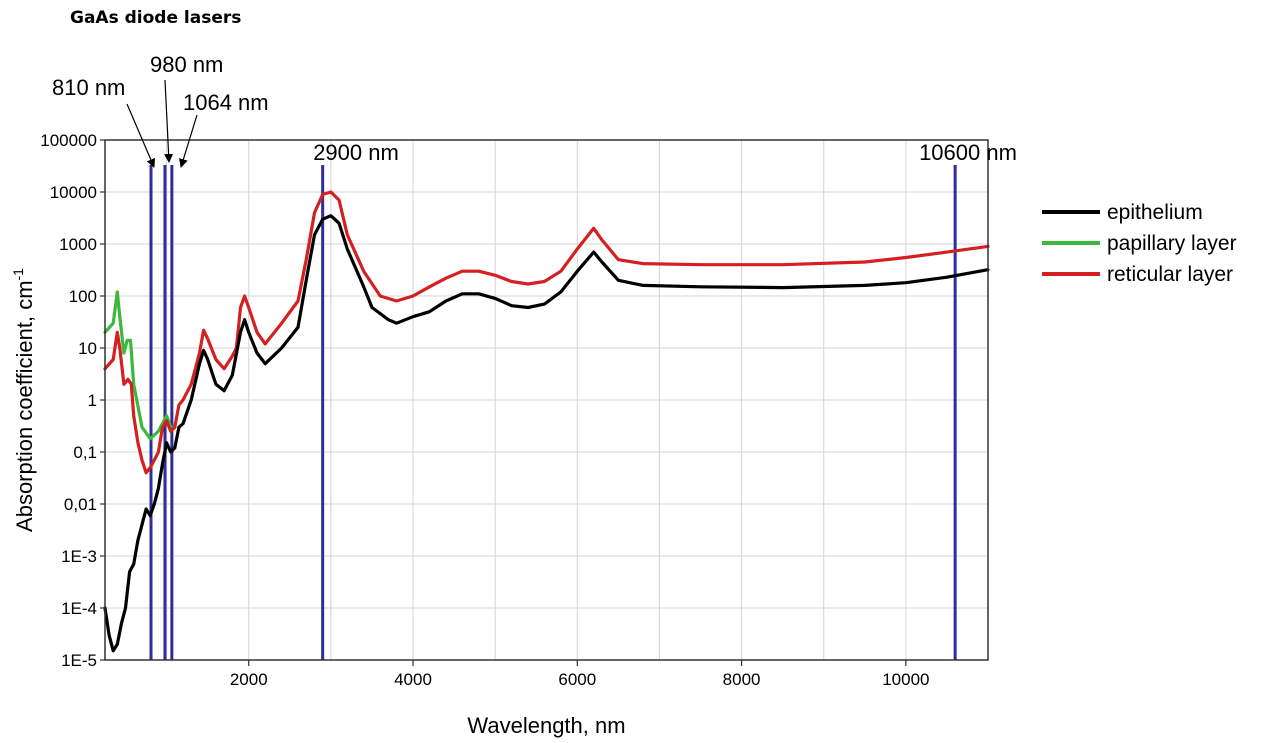 Image resolution: width=1280 pixels, height=743 pixels. I want to click on y-axis-title: Absorption coefficient, cm-1, so click(23, 400).